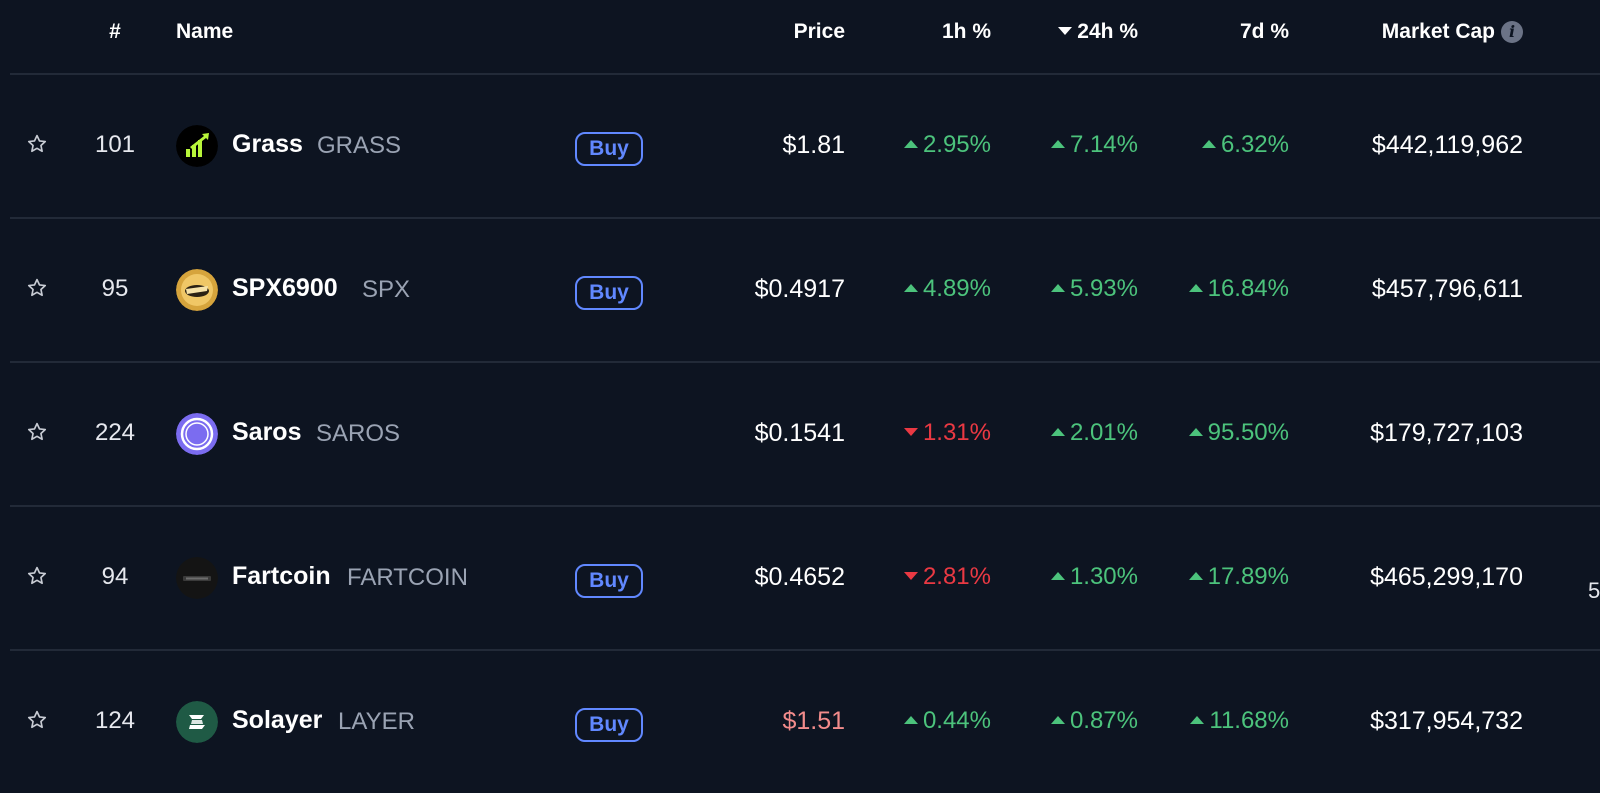  Describe the element at coordinates (115, 432) in the screenshot. I see `rank-cell: 224` at that location.